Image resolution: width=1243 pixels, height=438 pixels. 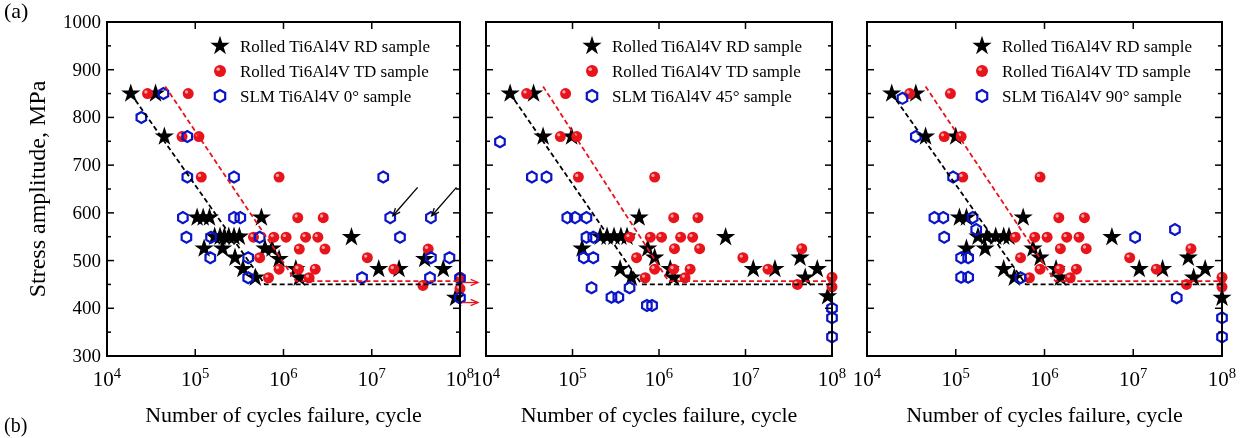 What do you see at coordinates (86, 212) in the screenshot?
I see `y-tick-label: 600` at bounding box center [86, 212].